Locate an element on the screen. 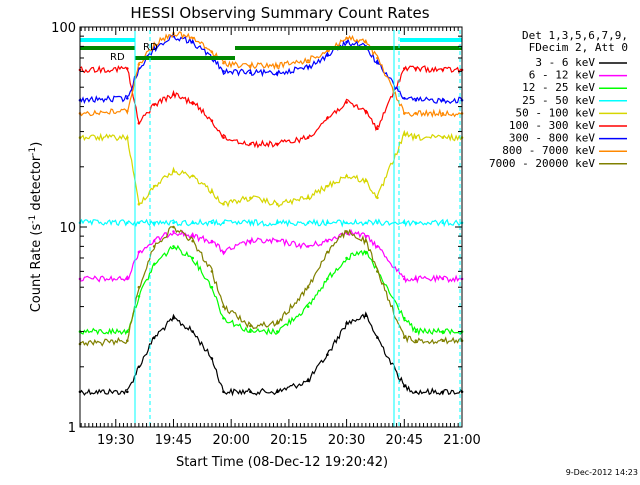 The height and width of the screenshot is (485, 640). y-tick-label-2: 10 is located at coordinates (67, 228).